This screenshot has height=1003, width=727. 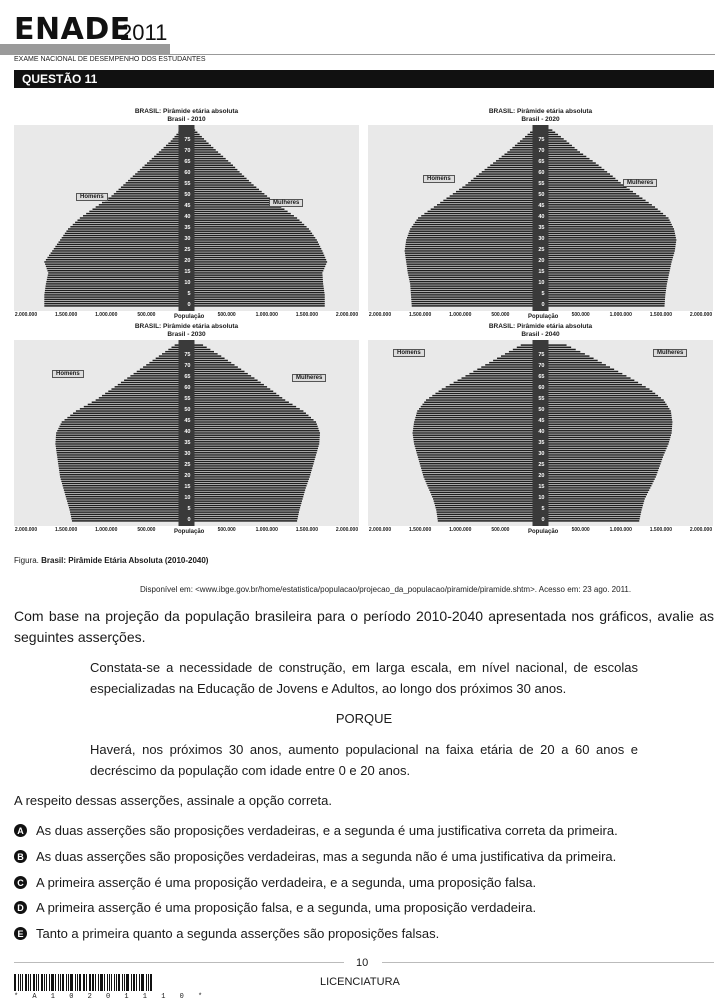 I want to click on footer-rule-right, so click(x=548, y=962).